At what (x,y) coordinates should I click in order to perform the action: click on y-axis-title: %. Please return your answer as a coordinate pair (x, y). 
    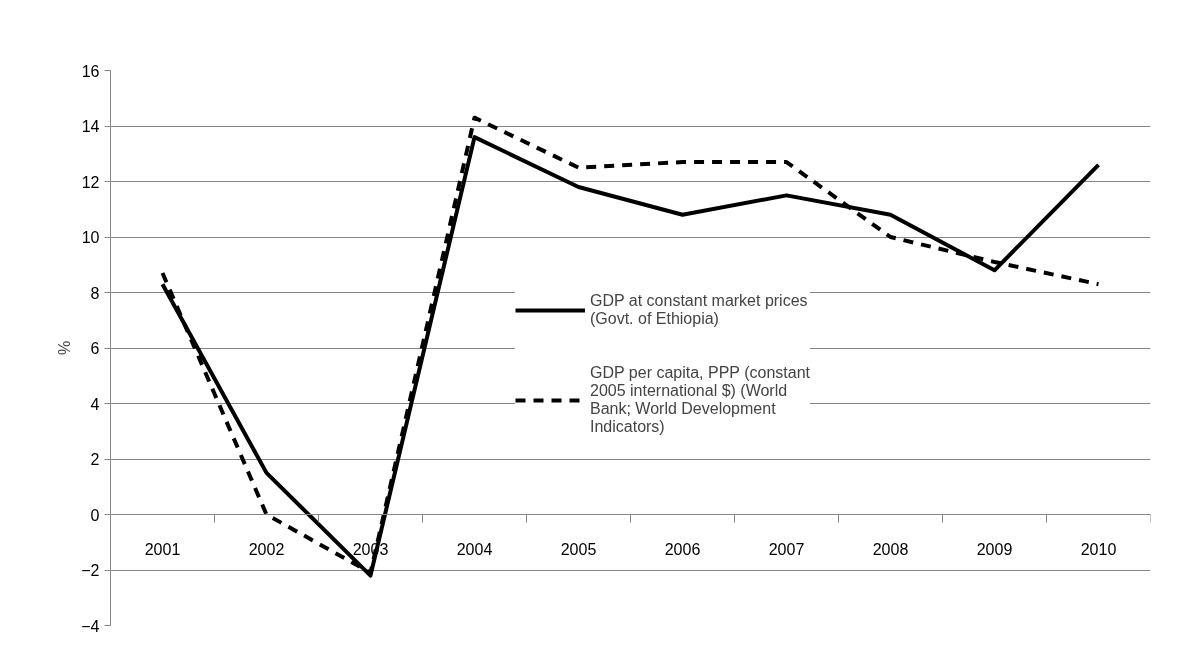
    Looking at the image, I should click on (65, 348).